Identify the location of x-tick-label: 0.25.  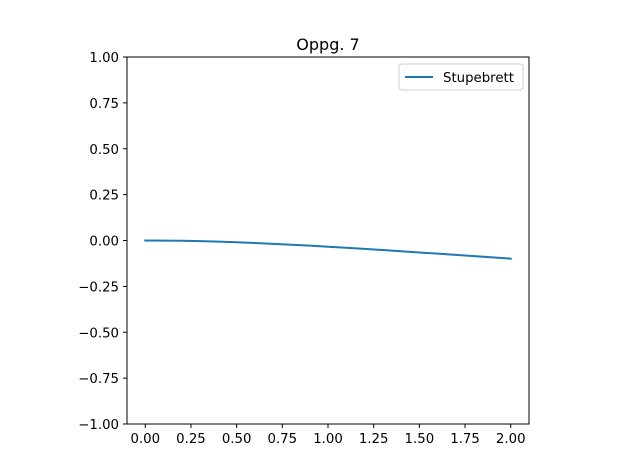
(191, 439).